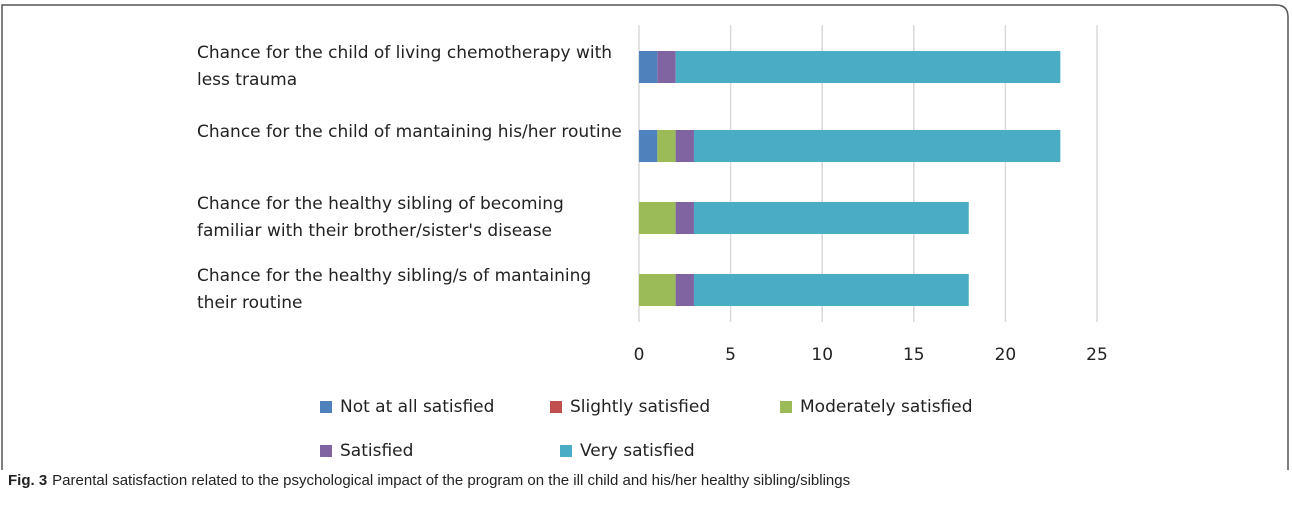 The width and height of the screenshot is (1292, 505). Describe the element at coordinates (1097, 355) in the screenshot. I see `x-tick-label: 25` at that location.